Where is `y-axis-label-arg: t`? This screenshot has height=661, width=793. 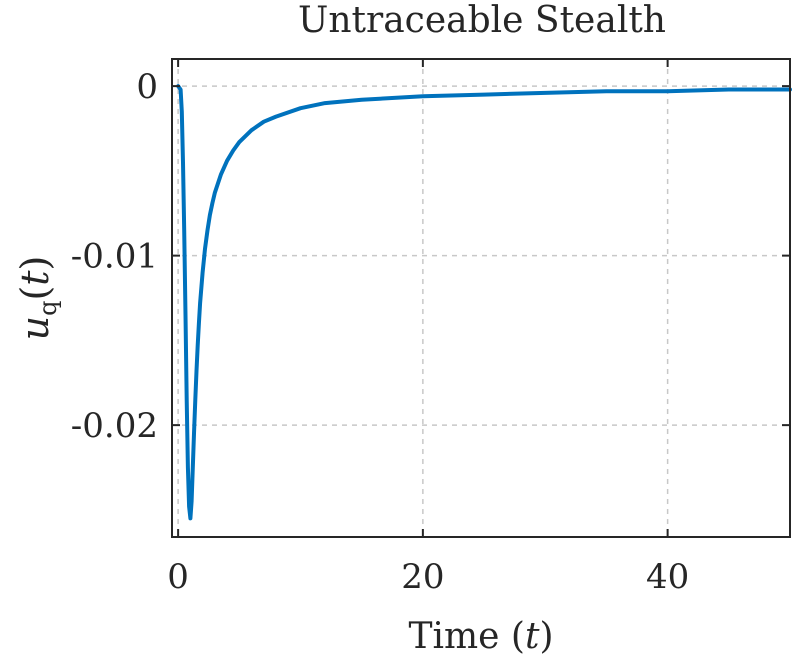 y-axis-label-arg: t is located at coordinates (35, 278).